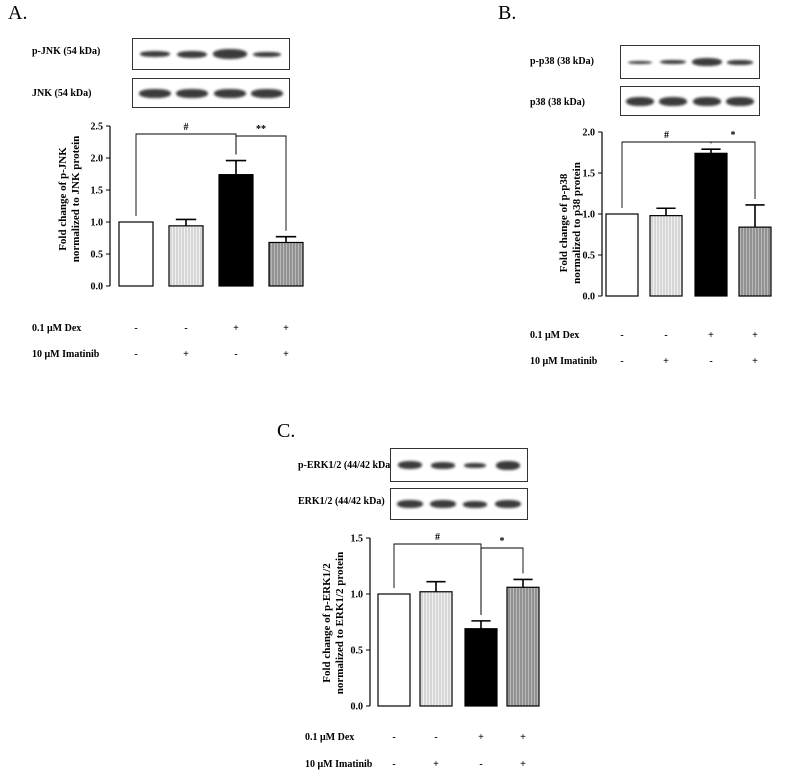 The height and width of the screenshot is (782, 792). Describe the element at coordinates (711, 361) in the screenshot. I see `panel-b-imatinib-sign: -` at that location.